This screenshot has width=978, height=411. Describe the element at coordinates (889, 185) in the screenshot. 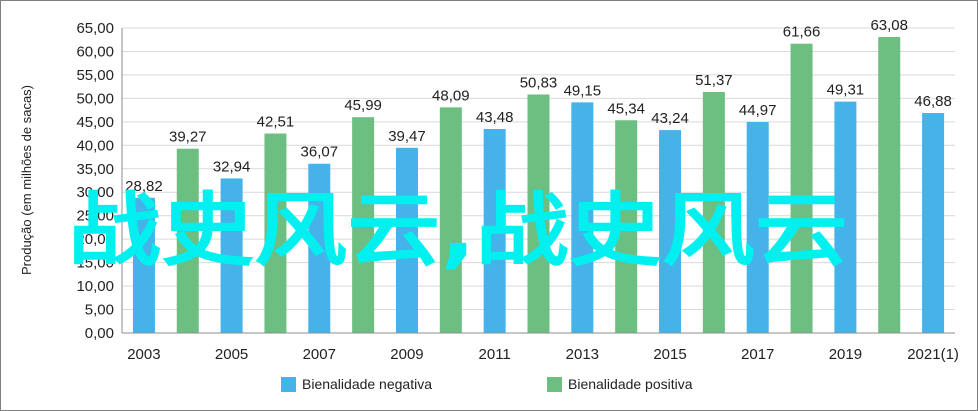

I see `bar-2020-positiva` at that location.